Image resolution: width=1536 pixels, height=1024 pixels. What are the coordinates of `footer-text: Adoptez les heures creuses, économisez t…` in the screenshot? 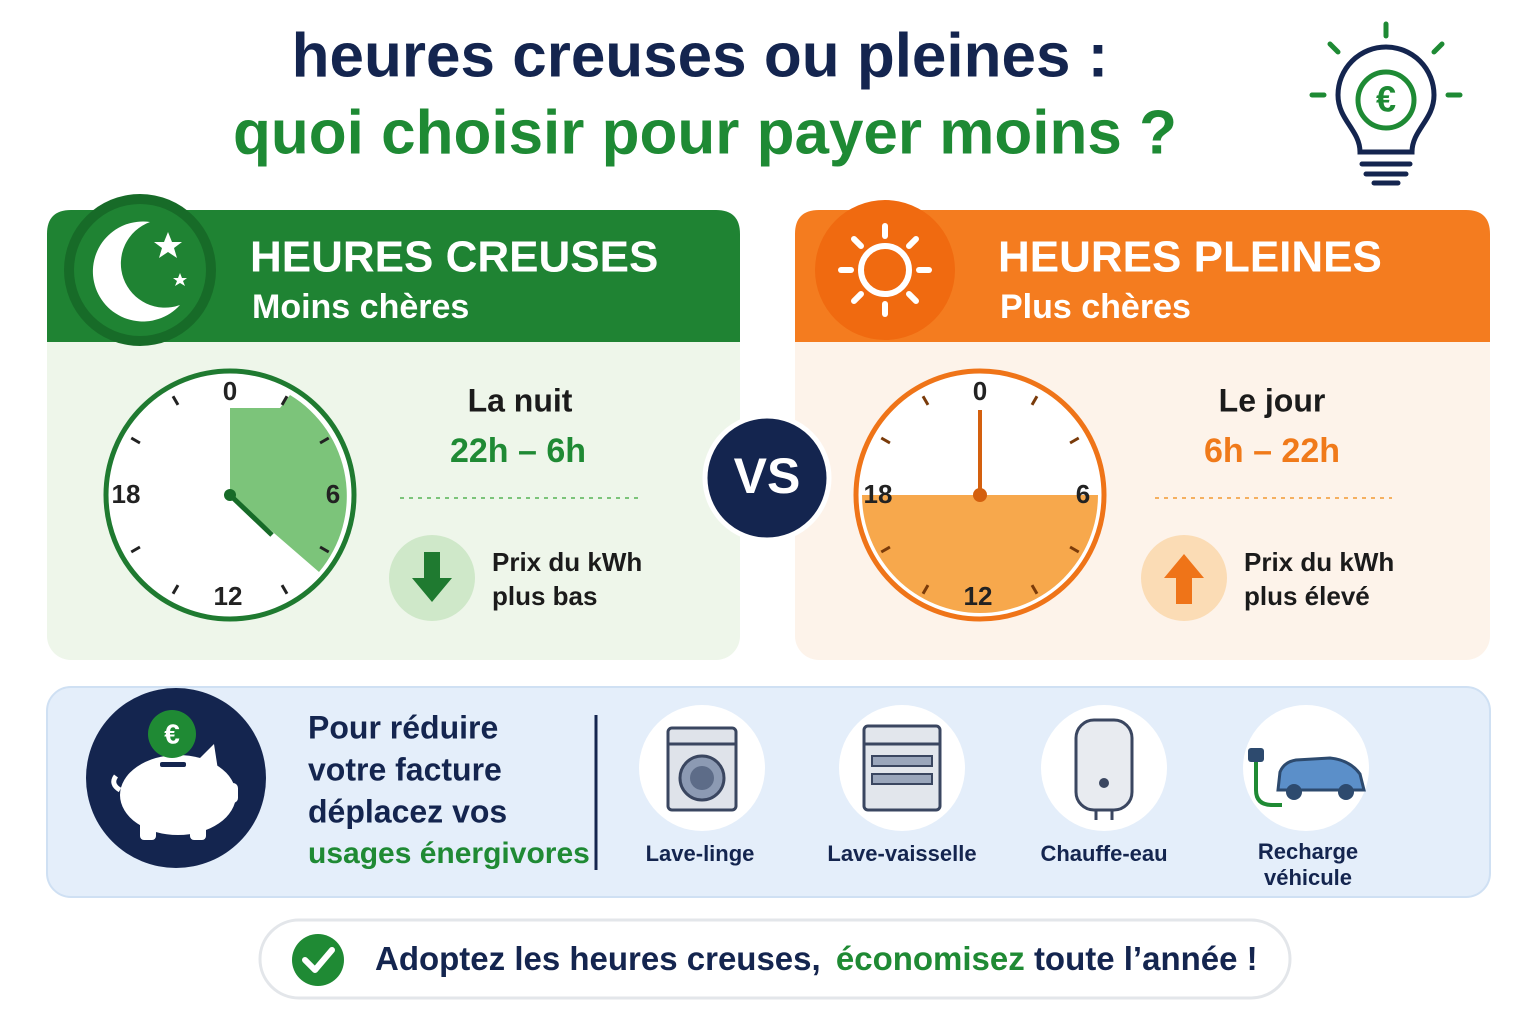 It's located at (816, 958).